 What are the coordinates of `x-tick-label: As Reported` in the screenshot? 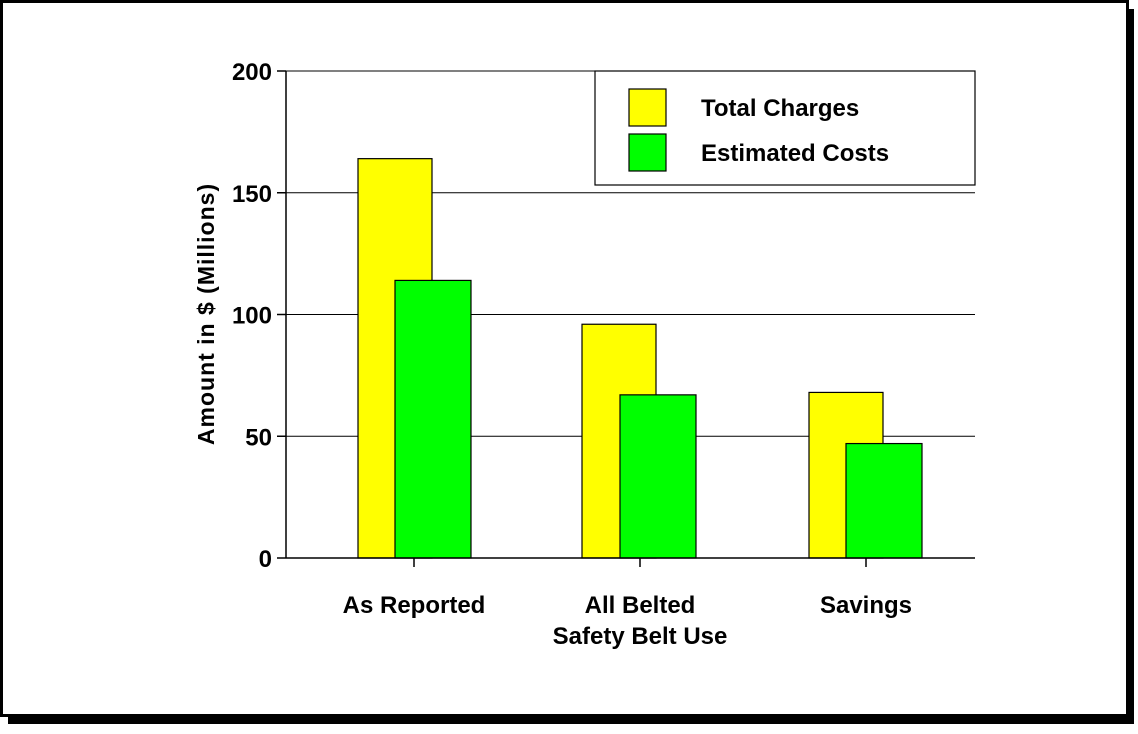 It's located at (414, 605).